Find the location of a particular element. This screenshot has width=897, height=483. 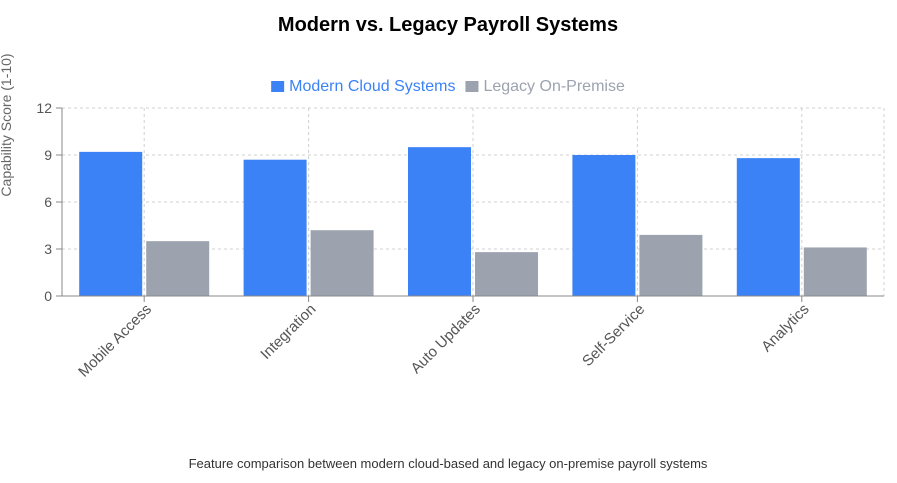

bar-legacy-auto-updates is located at coordinates (506, 274).